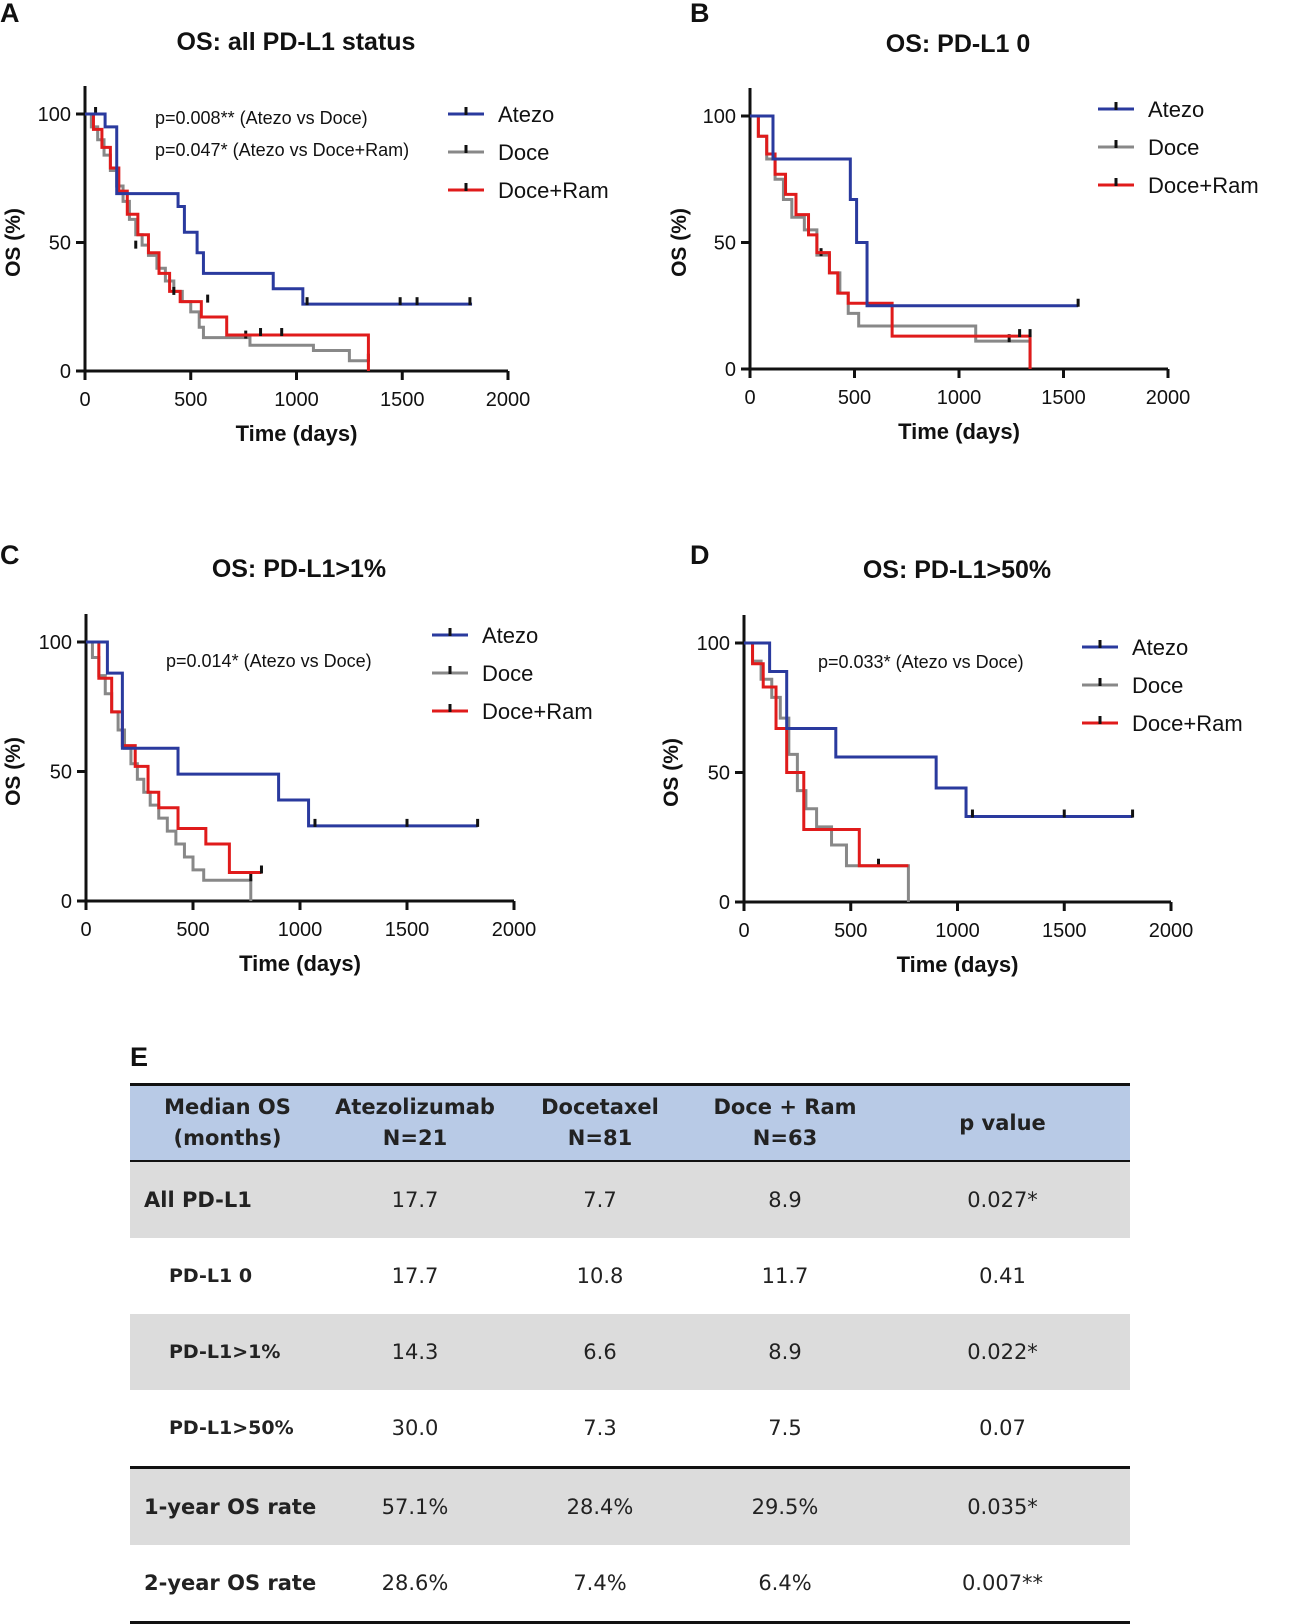 The width and height of the screenshot is (1300, 1624). Describe the element at coordinates (700, 14) in the screenshot. I see `panel-letter-b: B` at that location.